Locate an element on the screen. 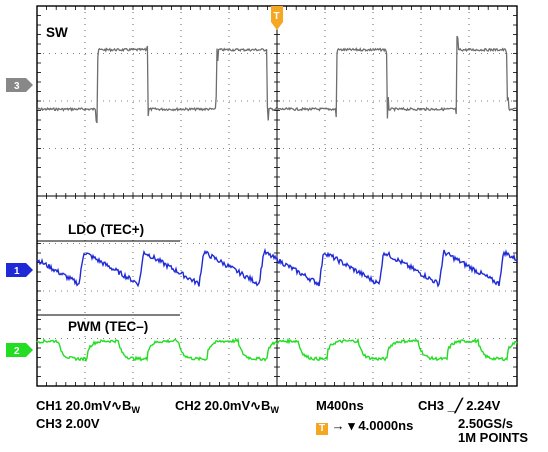  svg-text: 3 is located at coordinates (17, 86).